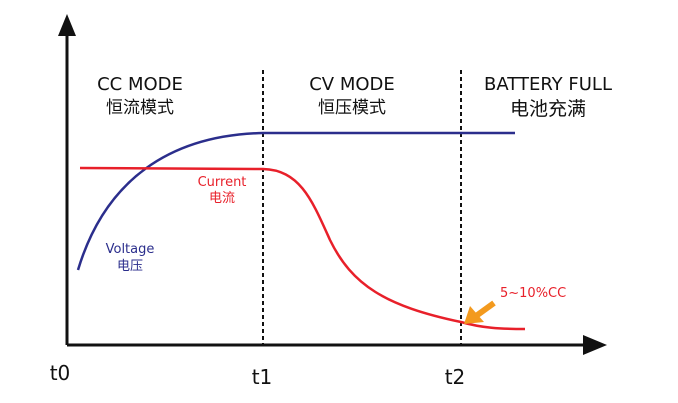  What do you see at coordinates (140, 84) in the screenshot?
I see `mode-cc-en: CC MODE` at bounding box center [140, 84].